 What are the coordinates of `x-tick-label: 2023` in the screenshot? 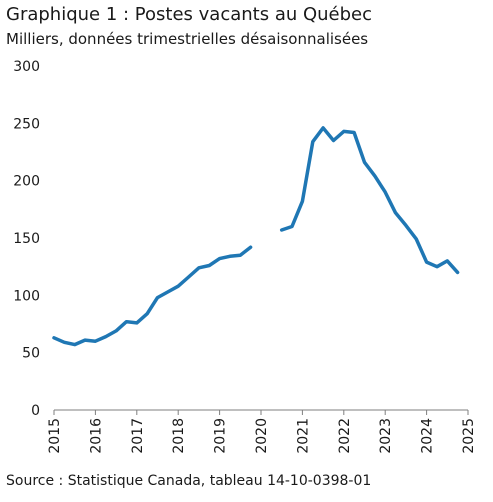 It's located at (386, 436).